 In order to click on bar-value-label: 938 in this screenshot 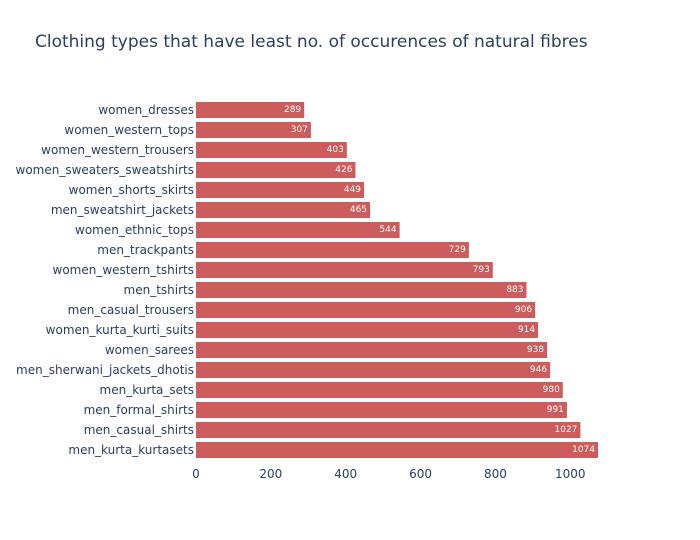, I will do `click(535, 350)`.